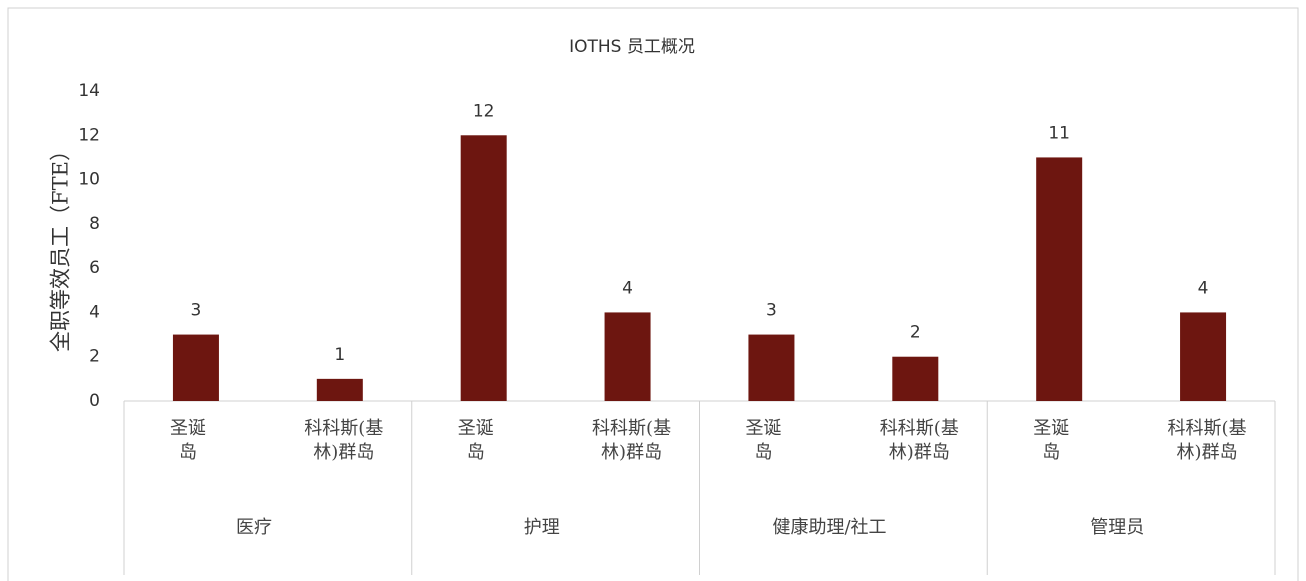 The height and width of the screenshot is (581, 1306). What do you see at coordinates (94, 312) in the screenshot?
I see `y-tick-label: 4` at bounding box center [94, 312].